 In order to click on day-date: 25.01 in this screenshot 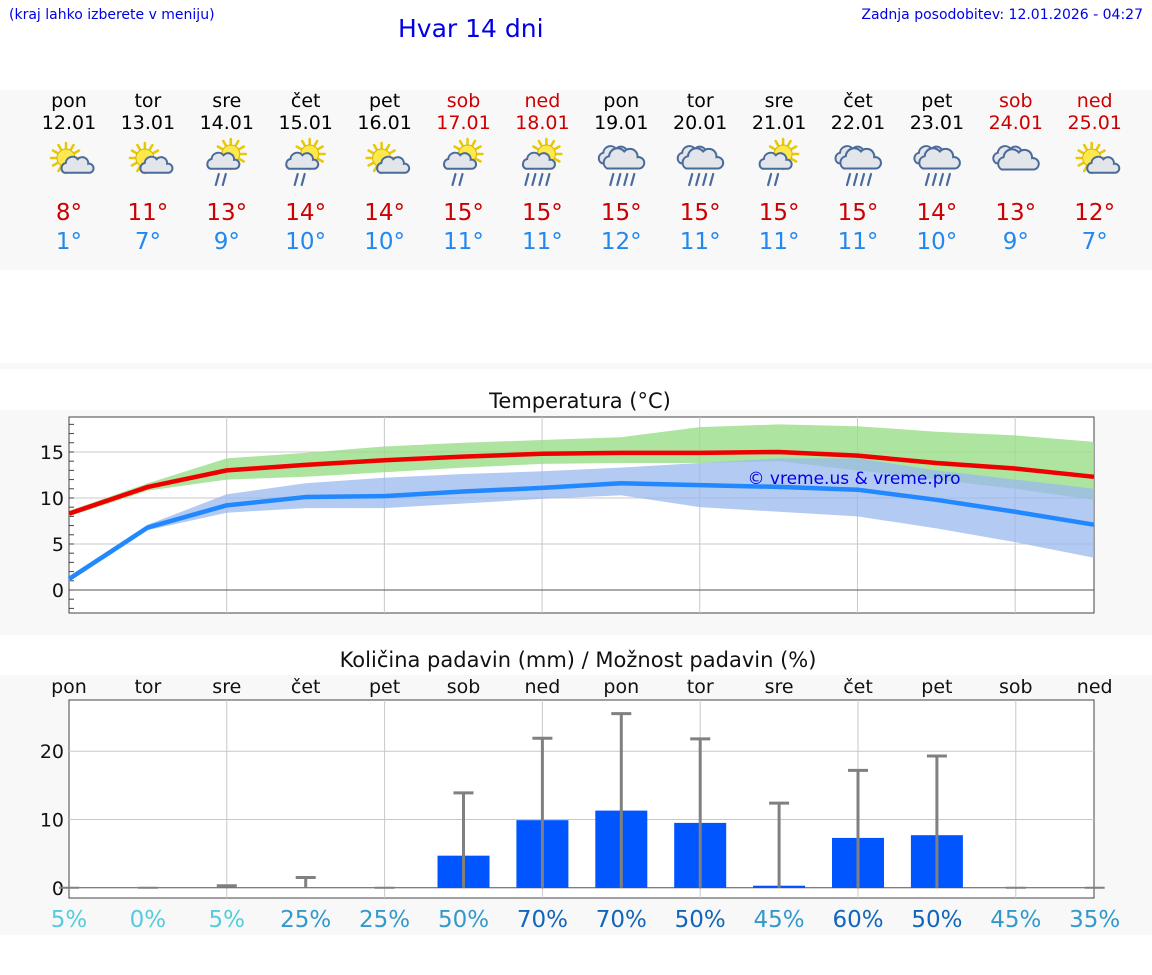, I will do `click(1094, 123)`.